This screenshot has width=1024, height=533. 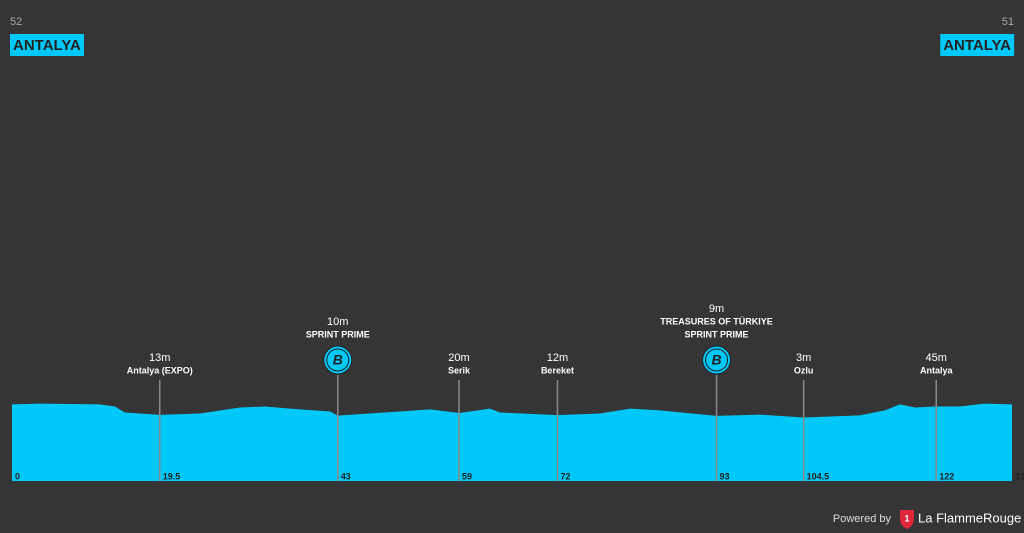 What do you see at coordinates (946, 476) in the screenshot?
I see `km-label: 122` at bounding box center [946, 476].